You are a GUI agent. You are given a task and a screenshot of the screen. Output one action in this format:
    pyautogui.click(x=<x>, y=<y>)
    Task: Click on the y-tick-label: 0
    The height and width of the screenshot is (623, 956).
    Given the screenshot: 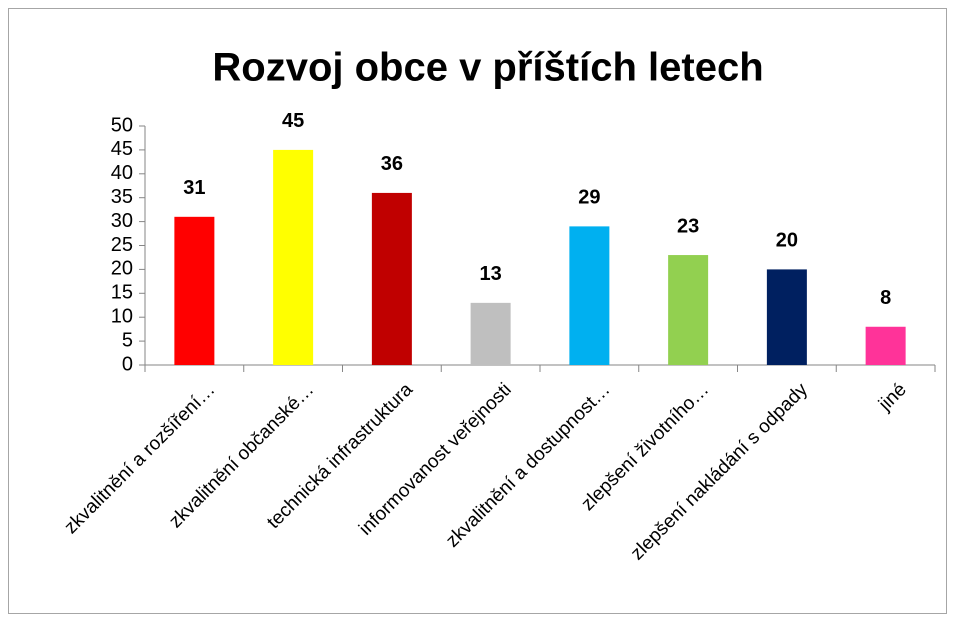 What is the action you would take?
    pyautogui.click(x=127, y=364)
    